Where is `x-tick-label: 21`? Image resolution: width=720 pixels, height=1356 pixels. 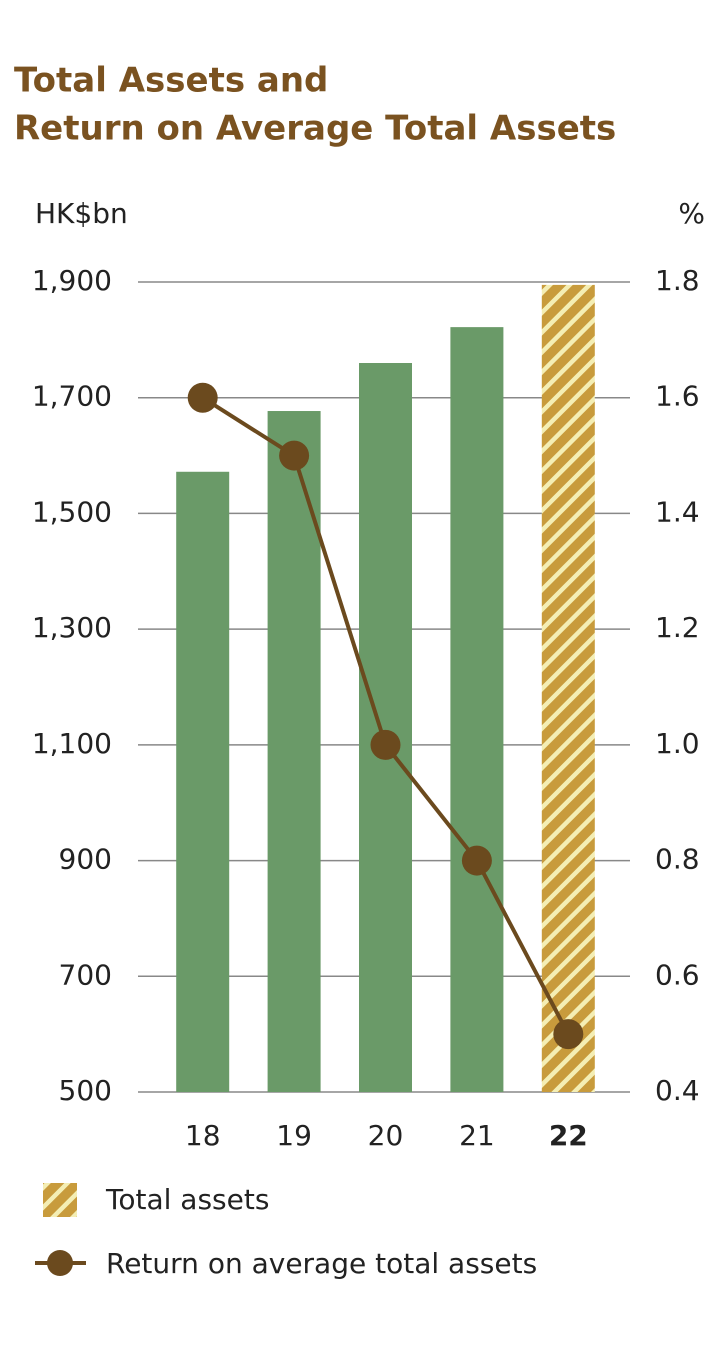 x-tick-label: 21 is located at coordinates (477, 1135).